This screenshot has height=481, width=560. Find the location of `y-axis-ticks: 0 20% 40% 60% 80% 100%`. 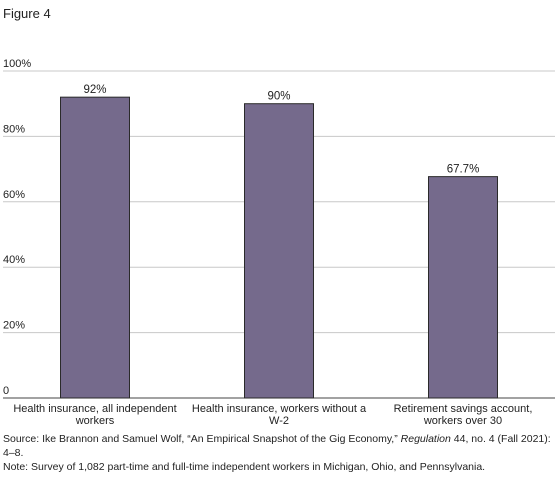

y-axis-ticks: 0 20% 40% 60% 80% 100% is located at coordinates (17, 227).